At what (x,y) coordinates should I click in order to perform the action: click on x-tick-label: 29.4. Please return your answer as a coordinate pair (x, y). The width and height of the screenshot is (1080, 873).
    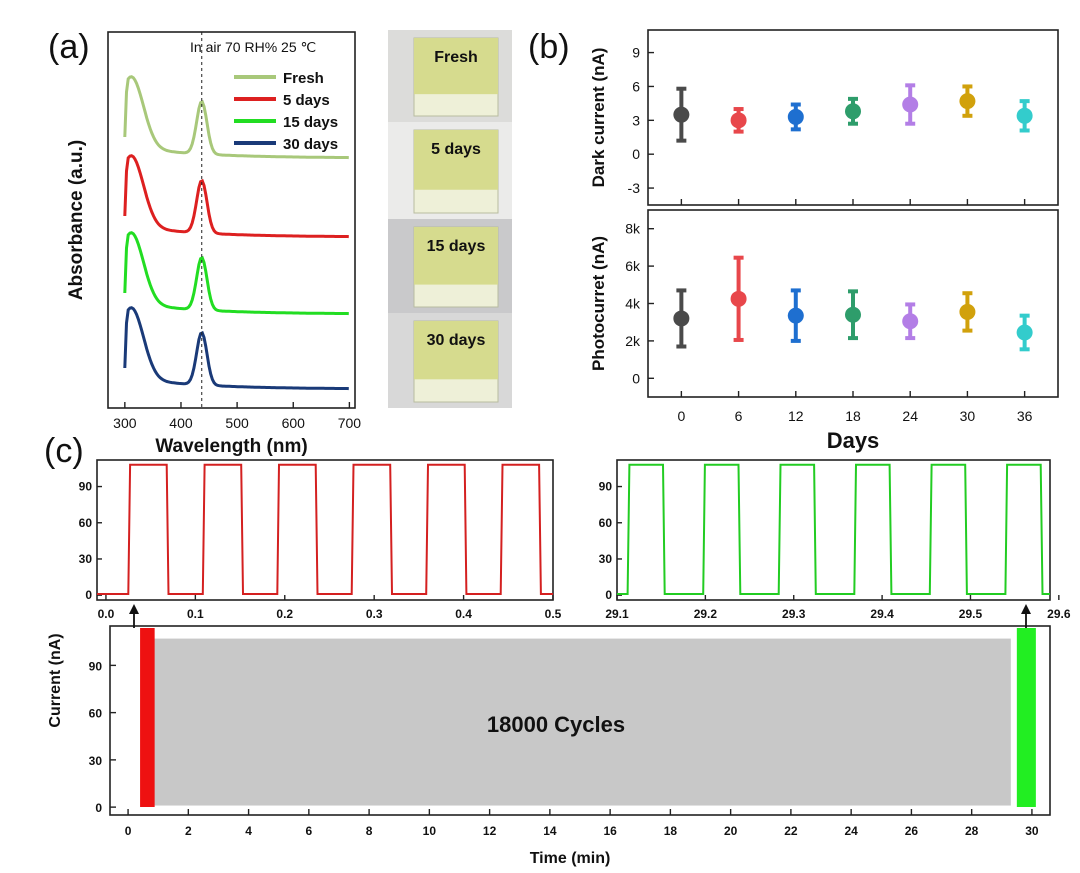
    Looking at the image, I should click on (882, 614).